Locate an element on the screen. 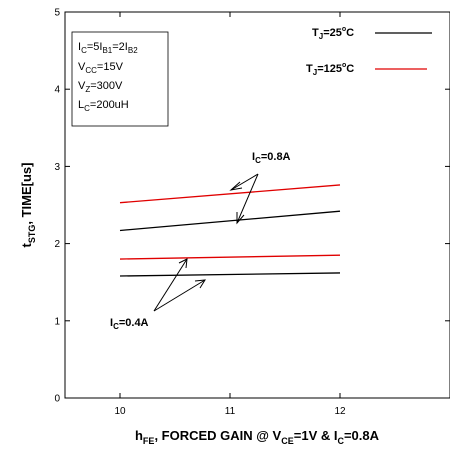 This screenshot has height=454, width=450. y-tick-label: 0 is located at coordinates (57, 399).